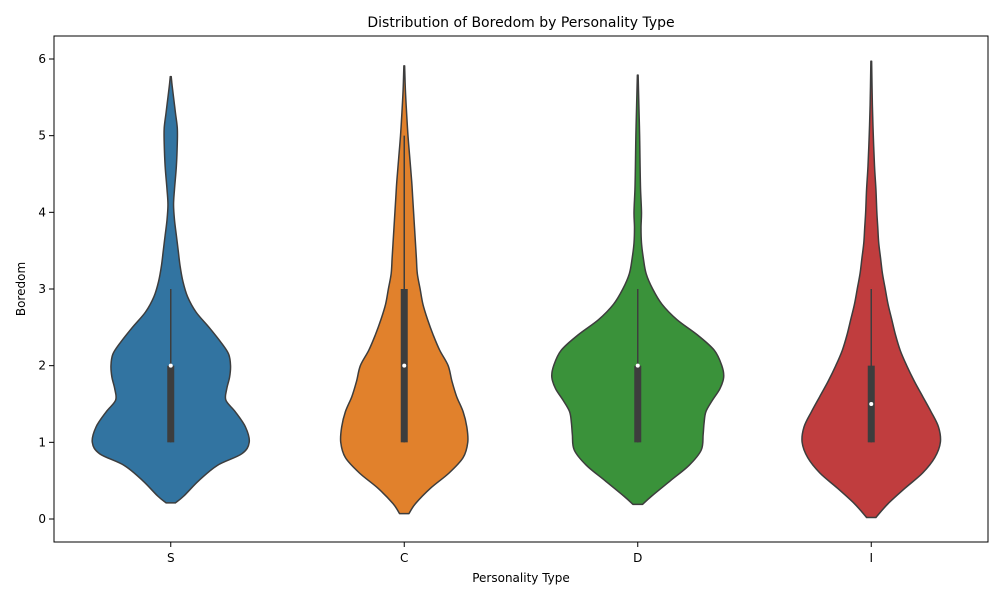 This screenshot has height=600, width=1000. What do you see at coordinates (171, 404) in the screenshot?
I see `iqr-box-S` at bounding box center [171, 404].